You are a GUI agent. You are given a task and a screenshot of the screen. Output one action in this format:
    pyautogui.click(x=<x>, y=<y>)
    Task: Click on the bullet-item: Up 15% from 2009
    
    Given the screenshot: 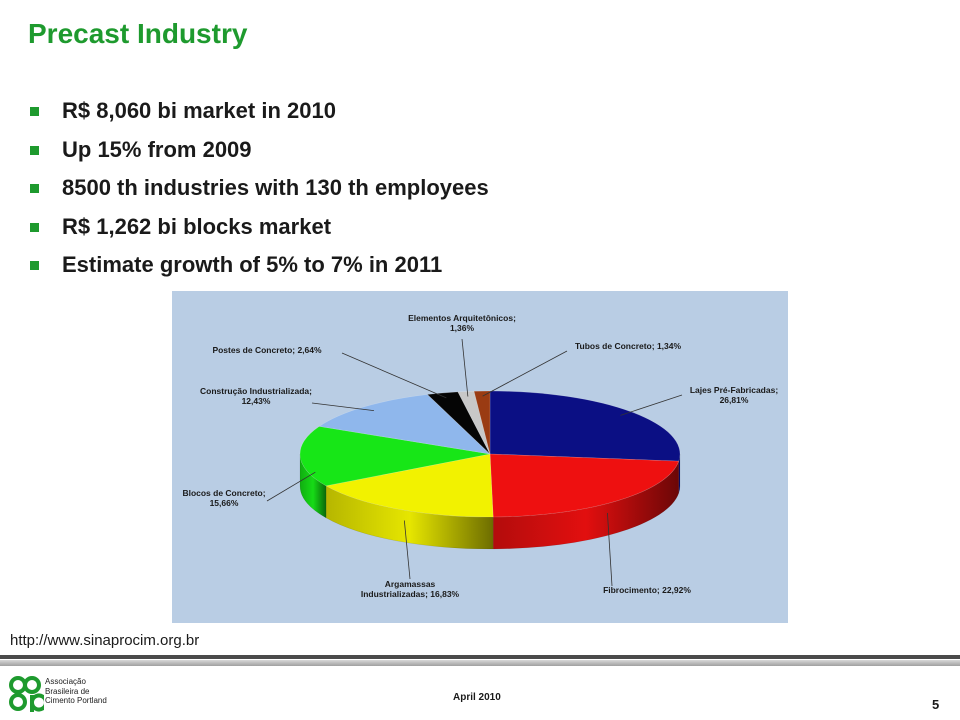 What is the action you would take?
    pyautogui.click(x=259, y=154)
    